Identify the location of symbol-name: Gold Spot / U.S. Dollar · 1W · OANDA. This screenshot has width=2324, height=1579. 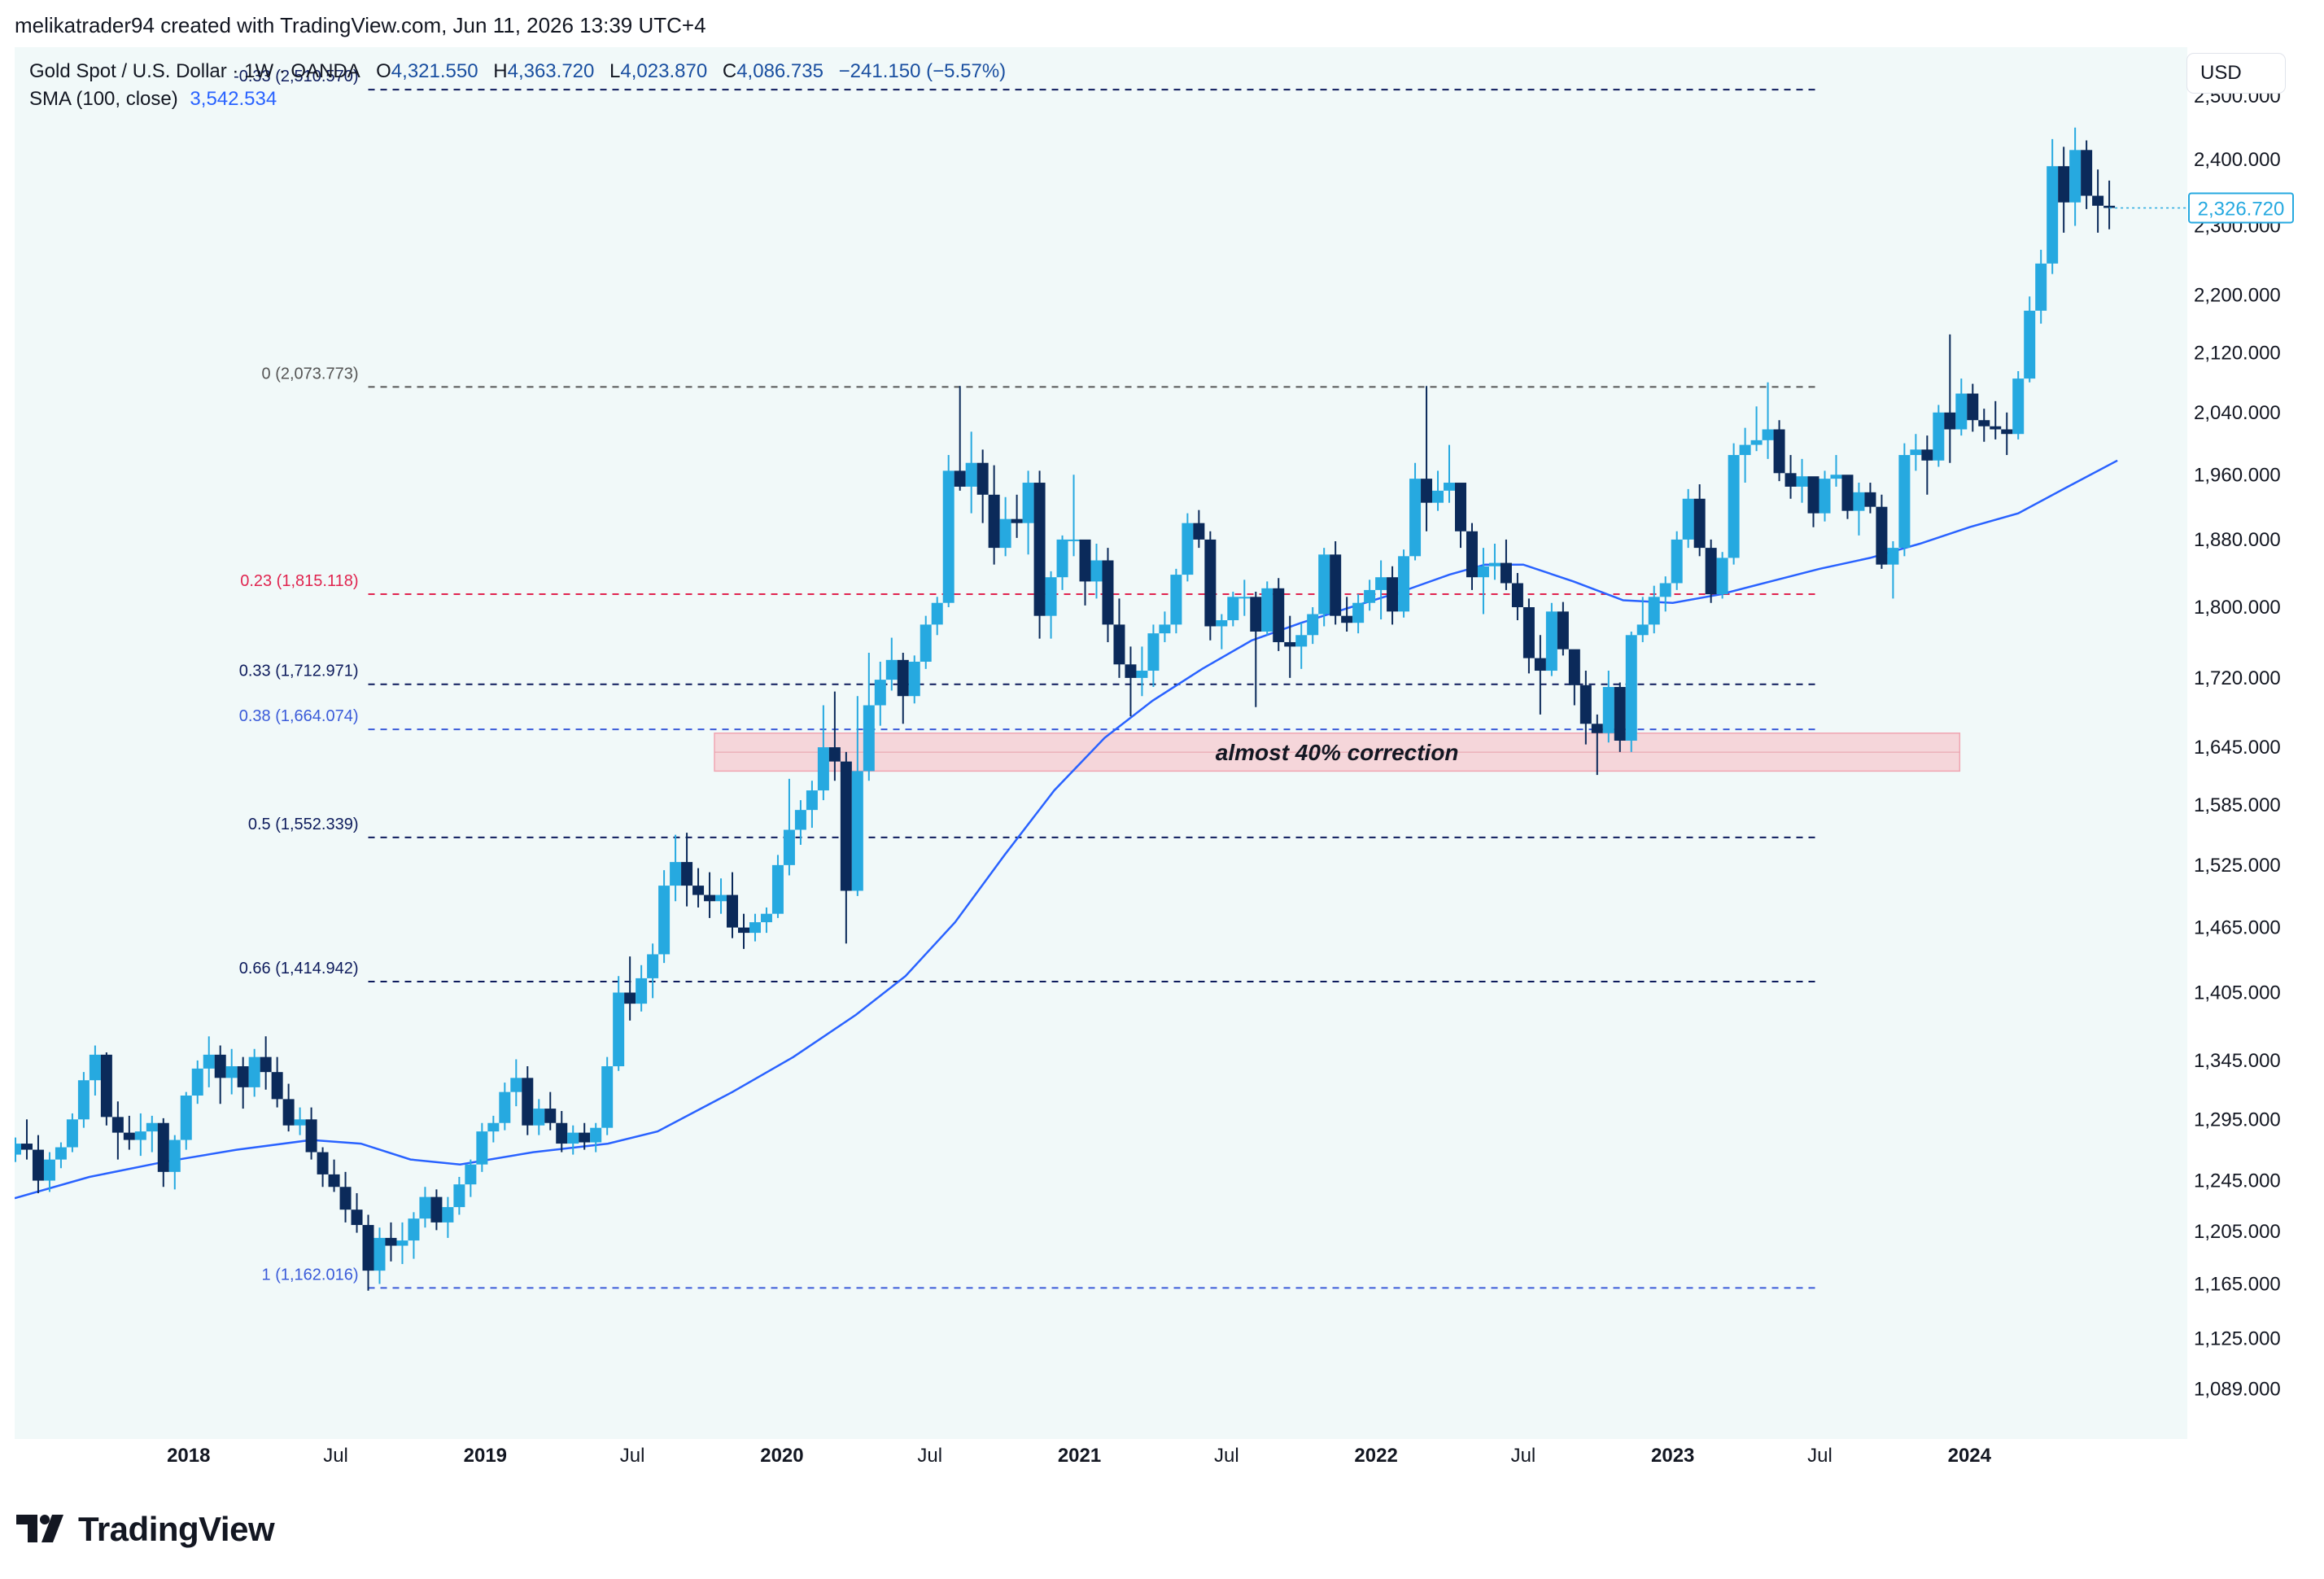
(194, 71).